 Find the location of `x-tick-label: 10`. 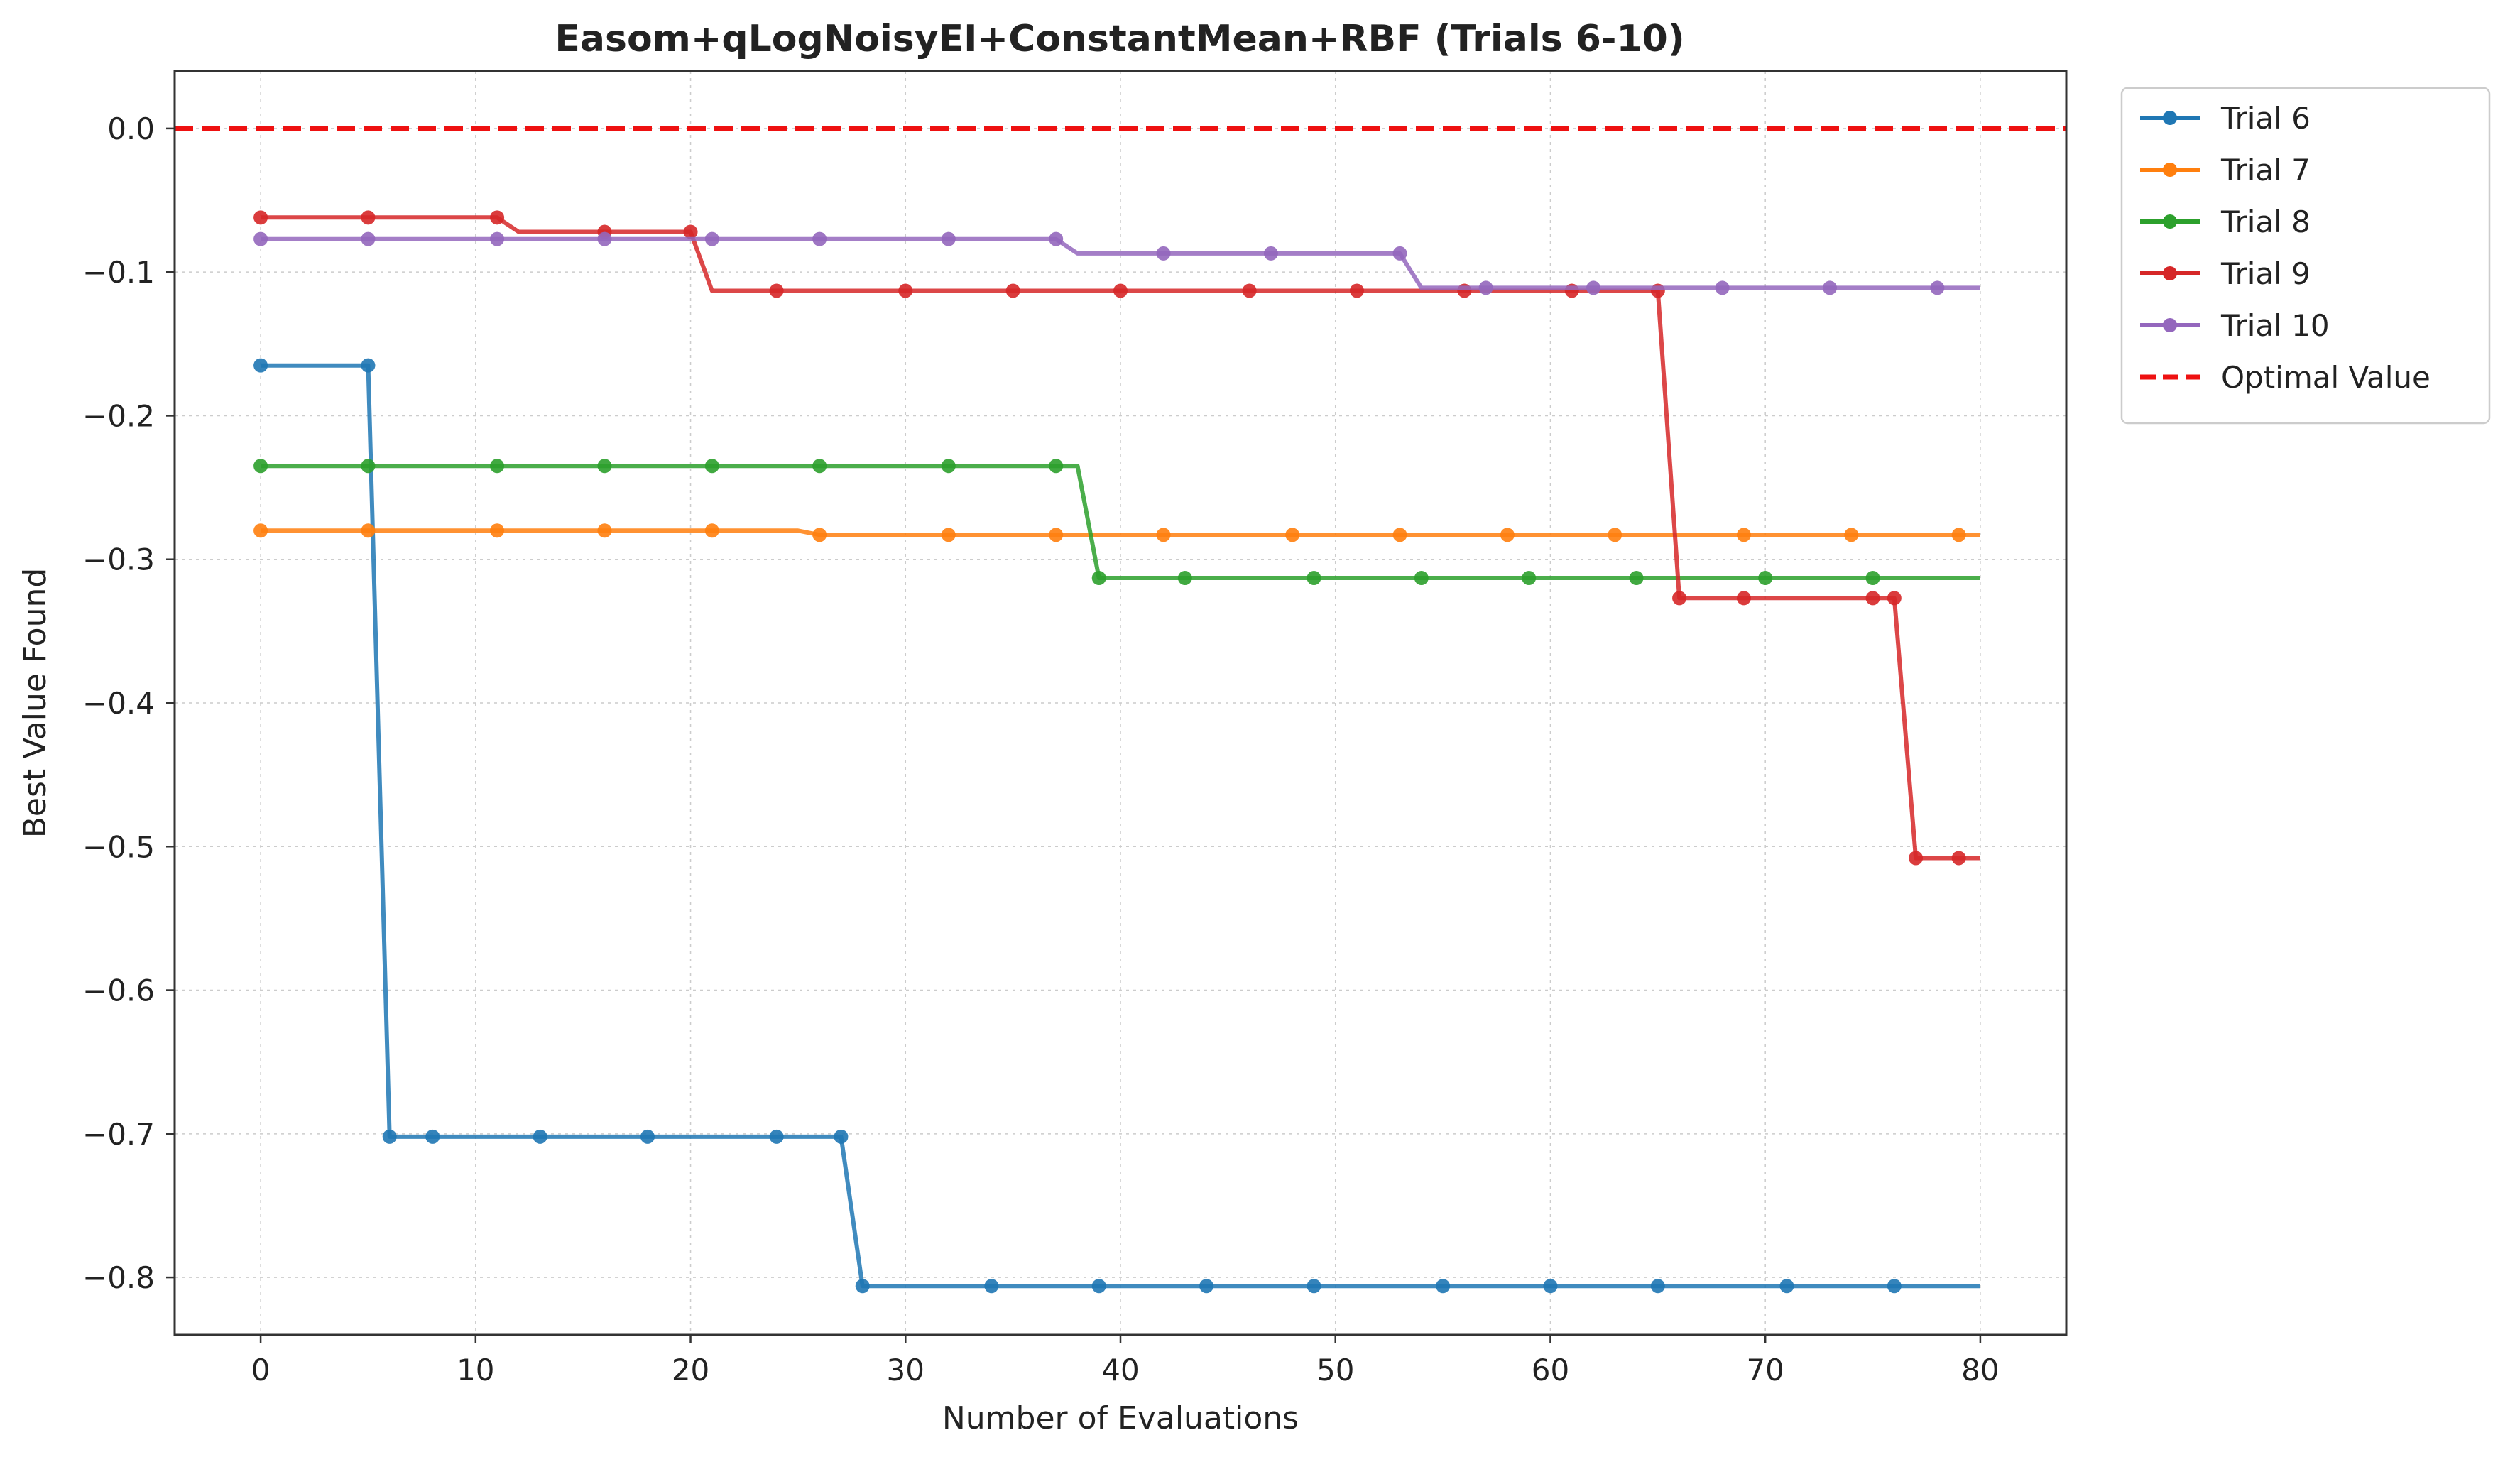

x-tick-label: 10 is located at coordinates (475, 1370).